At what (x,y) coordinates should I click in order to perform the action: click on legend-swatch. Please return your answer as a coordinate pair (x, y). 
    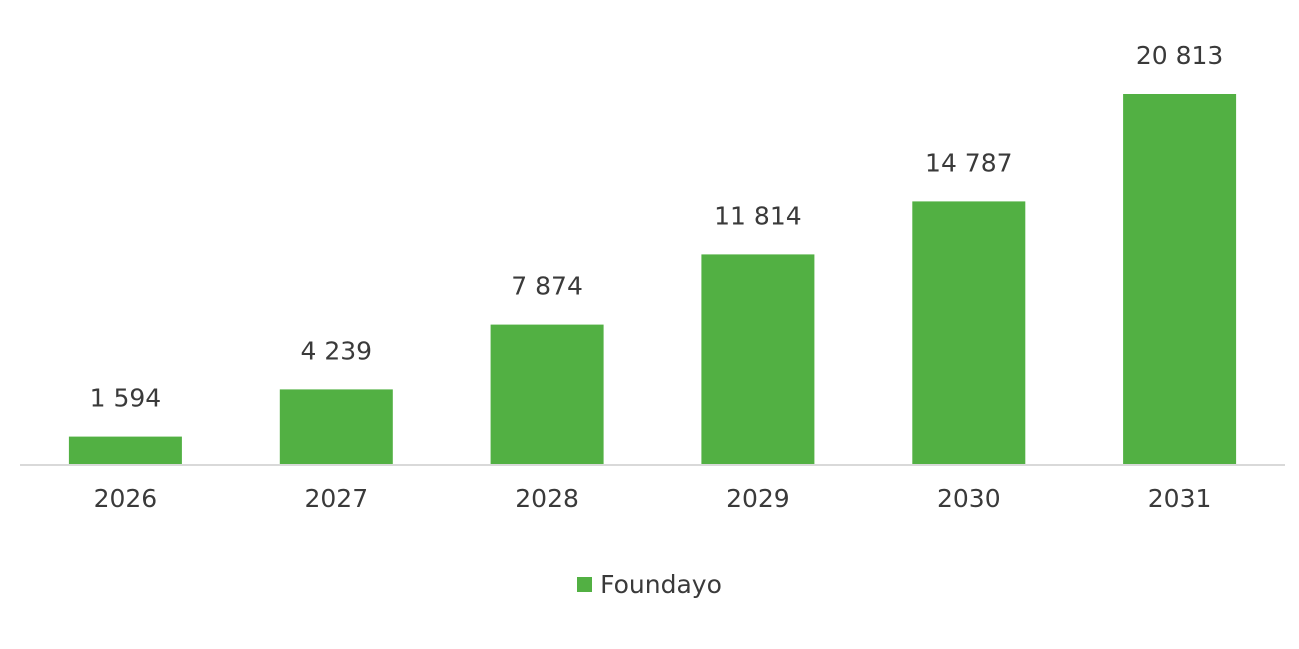
    Looking at the image, I should click on (585, 584).